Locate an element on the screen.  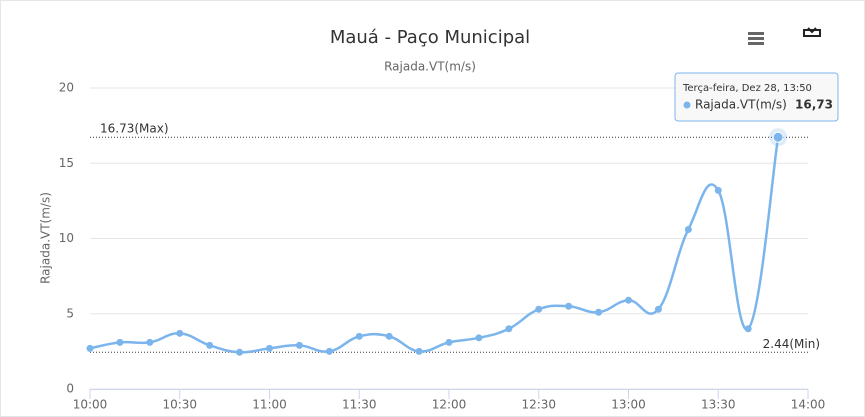
tooltip-value: 16,73 is located at coordinates (814, 105).